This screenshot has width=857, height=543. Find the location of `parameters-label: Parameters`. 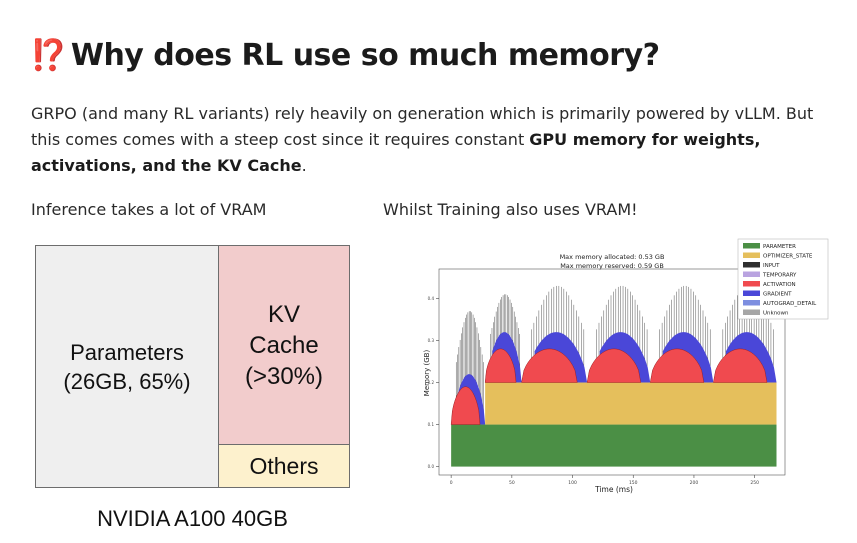

parameters-label: Parameters is located at coordinates (127, 352).